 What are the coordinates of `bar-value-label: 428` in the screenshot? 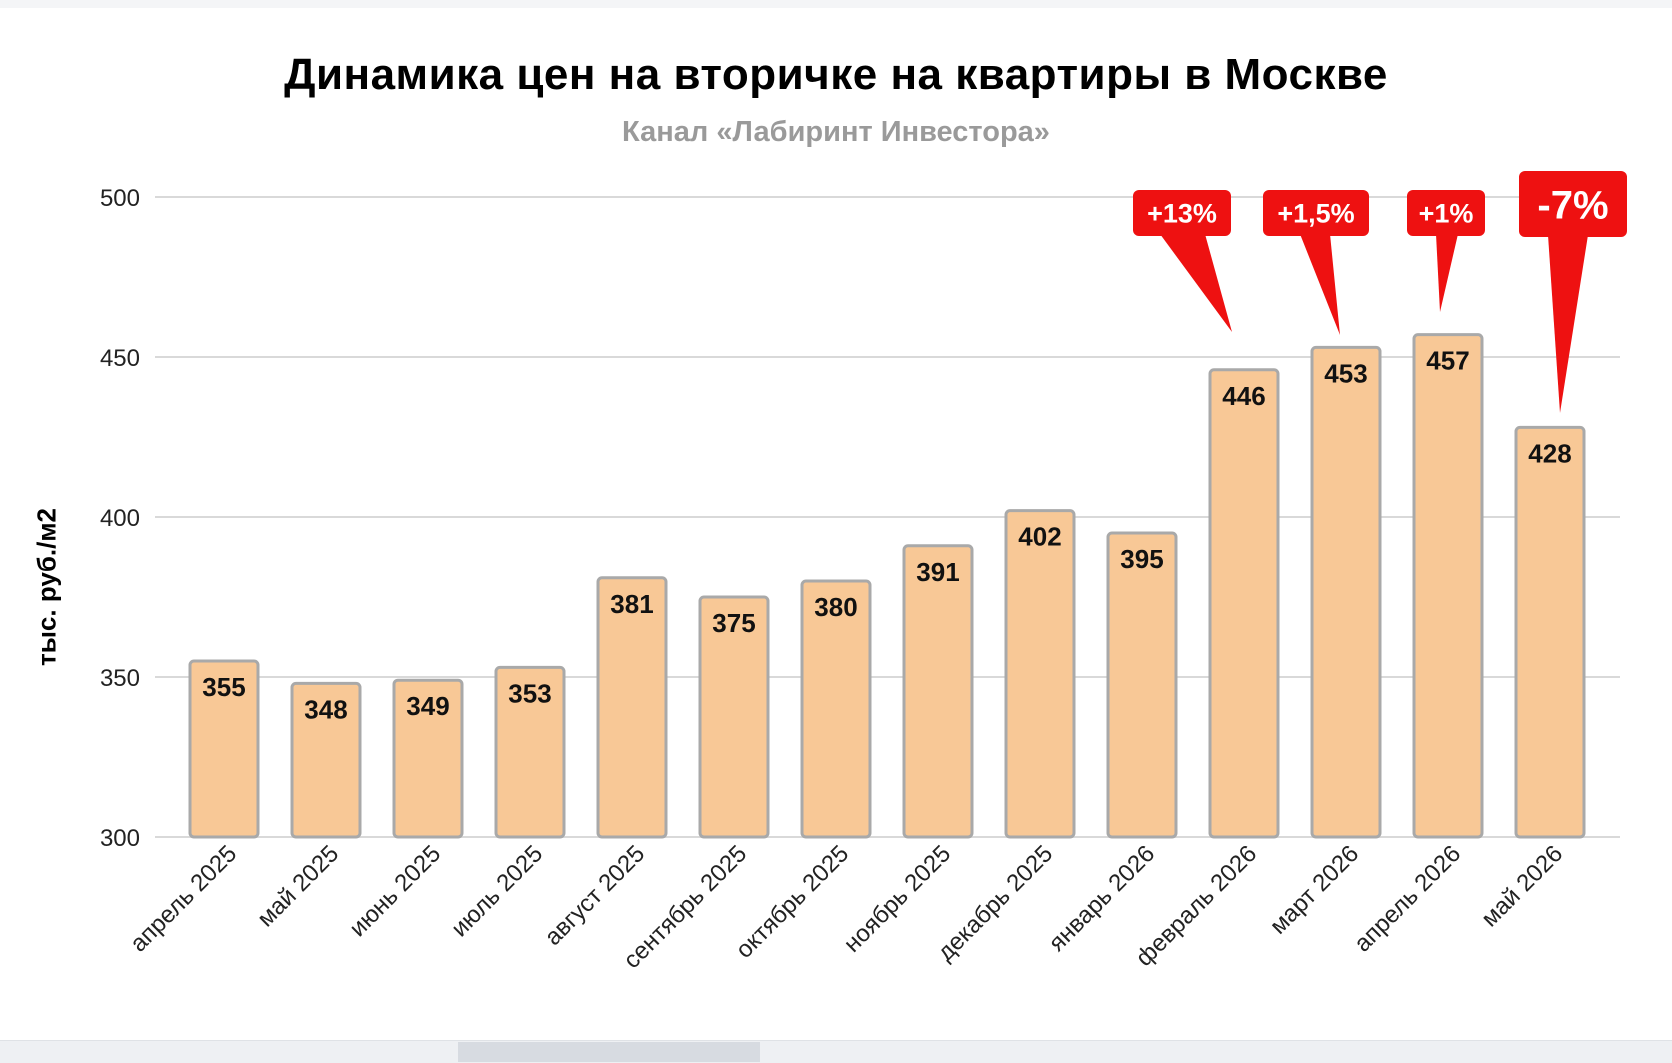 It's located at (1549, 453).